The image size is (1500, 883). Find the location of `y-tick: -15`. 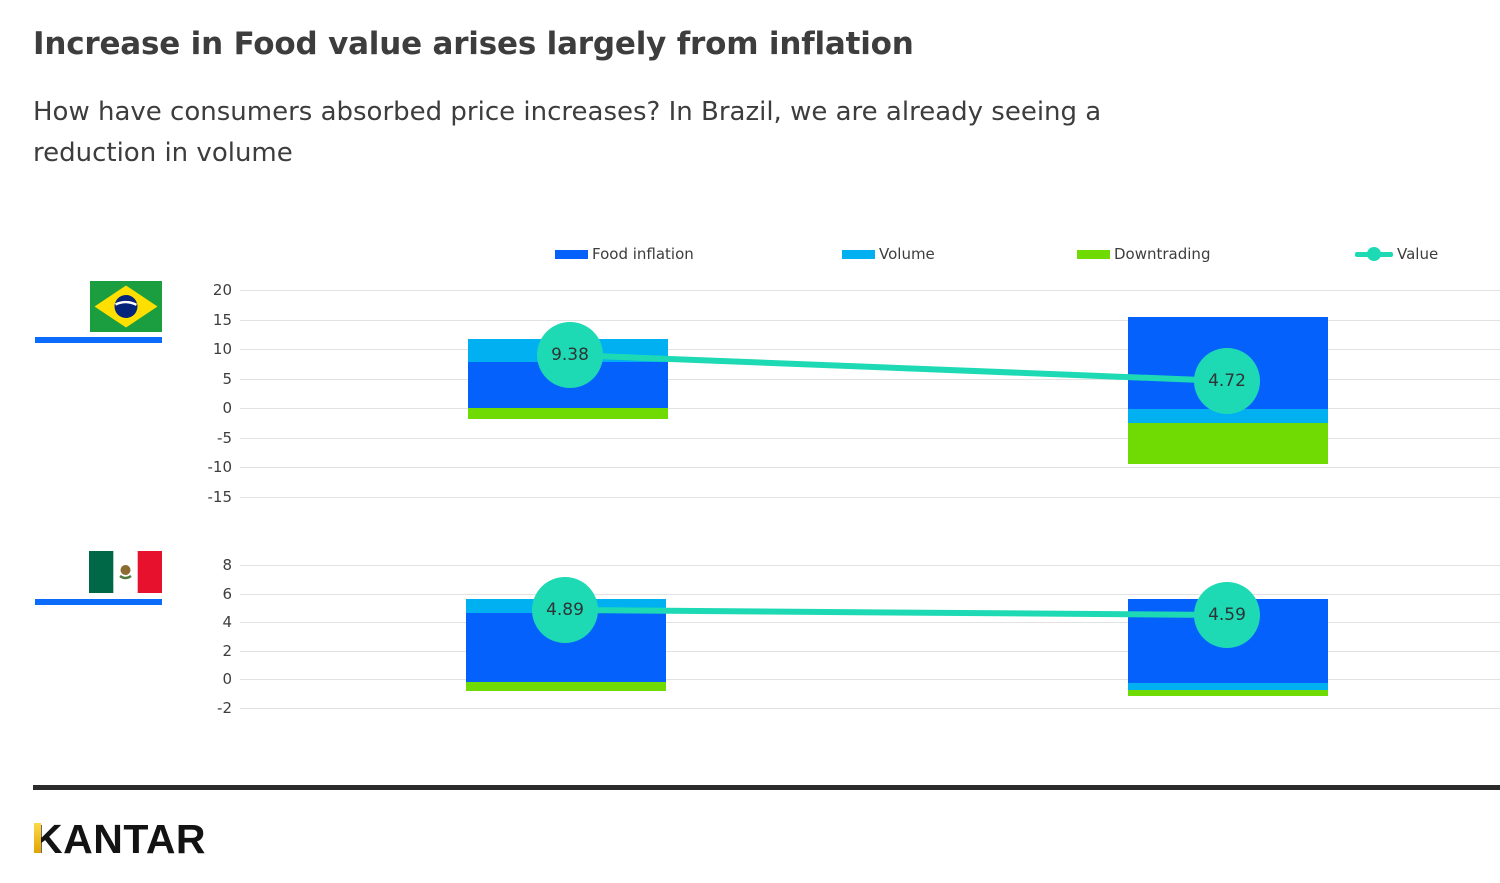

y-tick: -15 is located at coordinates (220, 497).